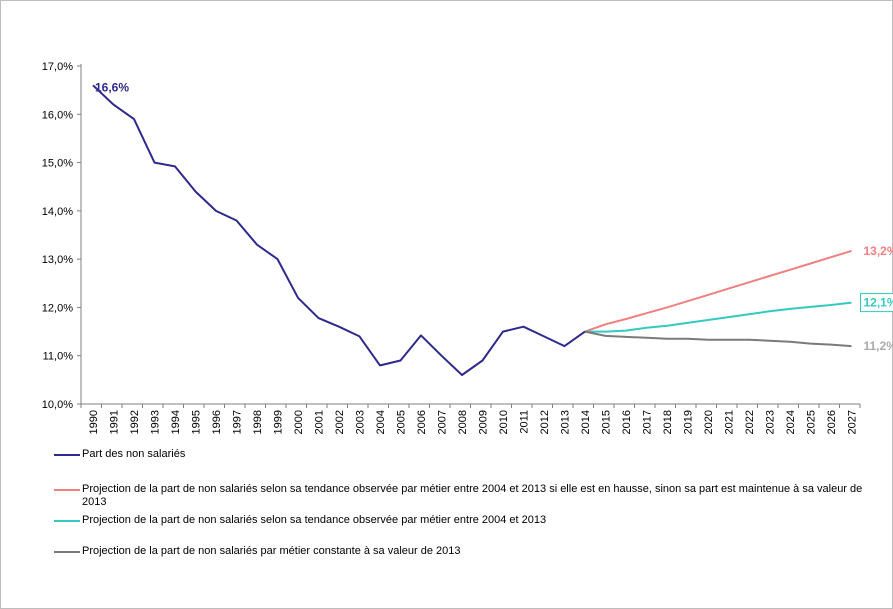 Image resolution: width=893 pixels, height=609 pixels. What do you see at coordinates (771, 422) in the screenshot?
I see `x-tick-label: 2023` at bounding box center [771, 422].